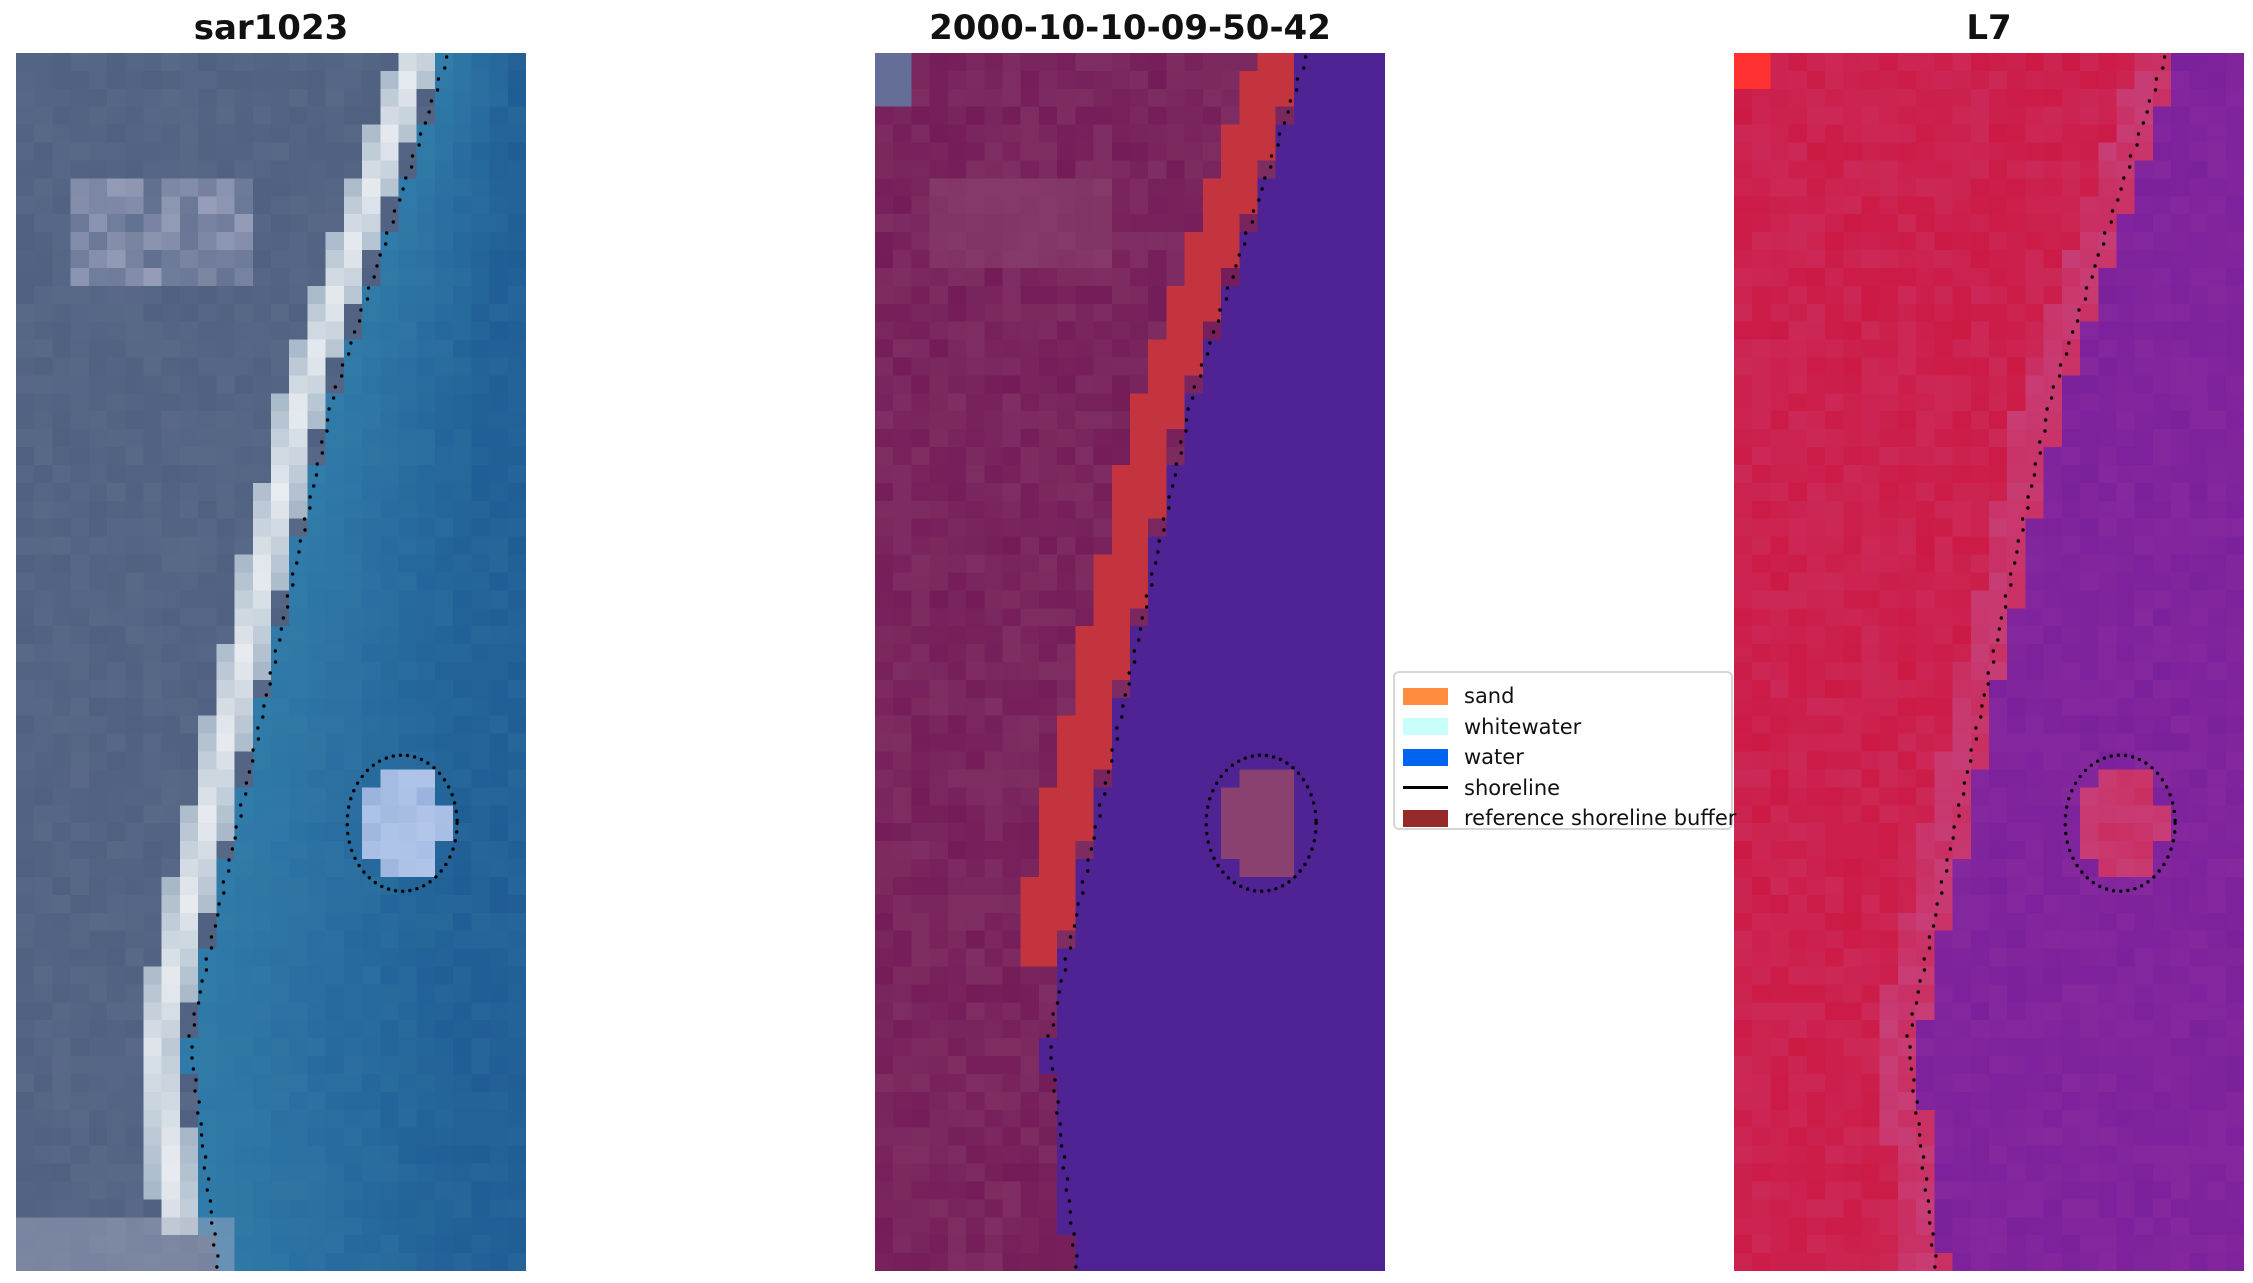  Describe the element at coordinates (1567, 788) in the screenshot. I see `legend-entry-shoreline: shoreline` at that location.